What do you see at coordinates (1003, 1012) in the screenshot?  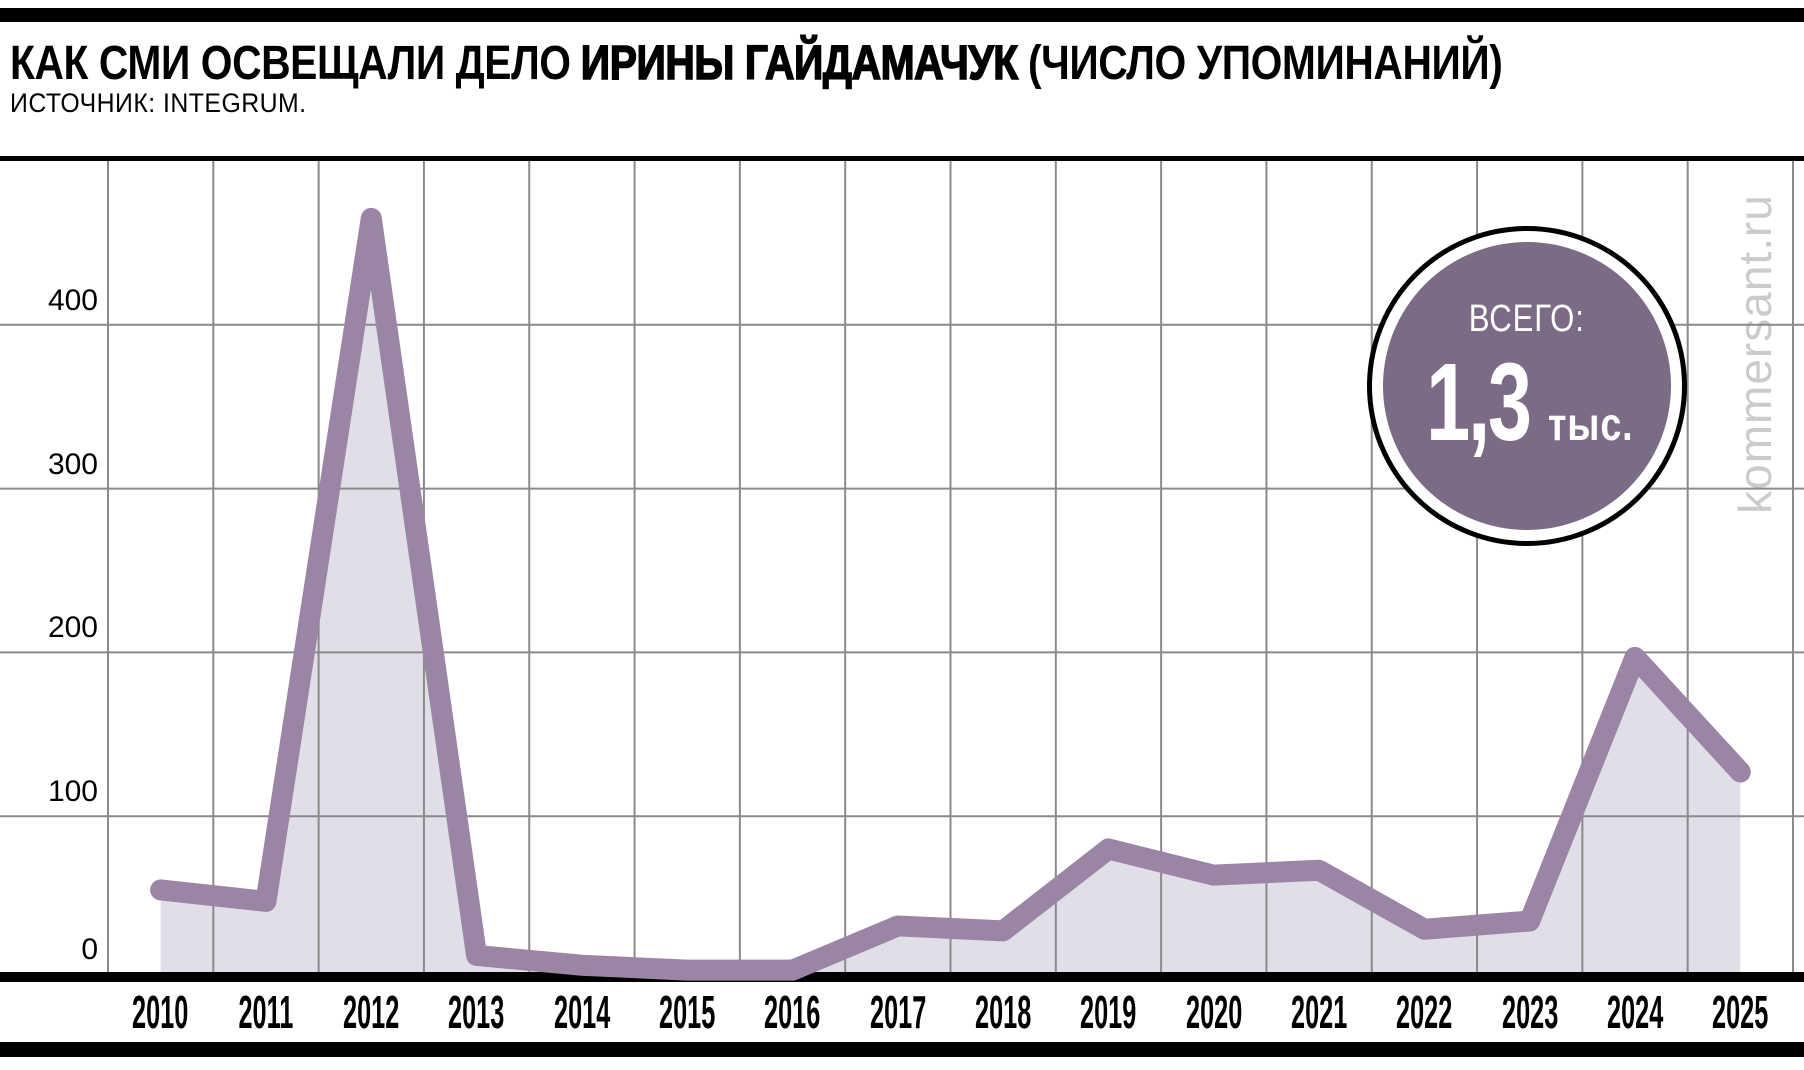 I see `x-axis-tick-label-2018: 2018` at bounding box center [1003, 1012].